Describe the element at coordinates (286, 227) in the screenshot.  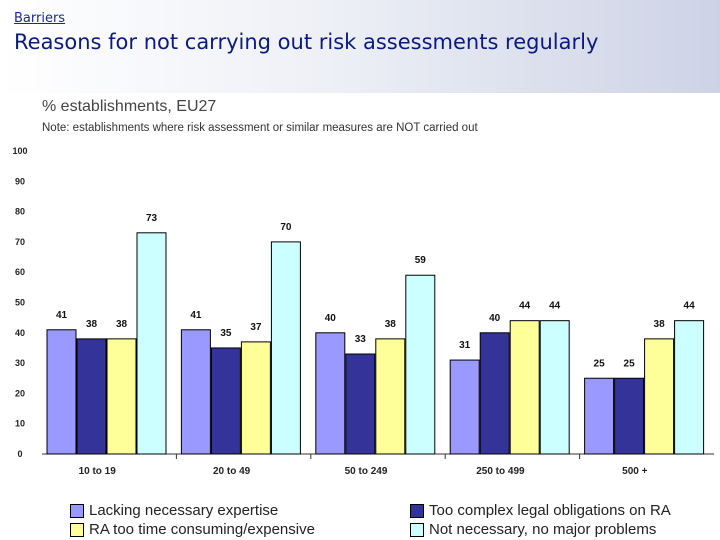
I see `data-label: 70` at that location.